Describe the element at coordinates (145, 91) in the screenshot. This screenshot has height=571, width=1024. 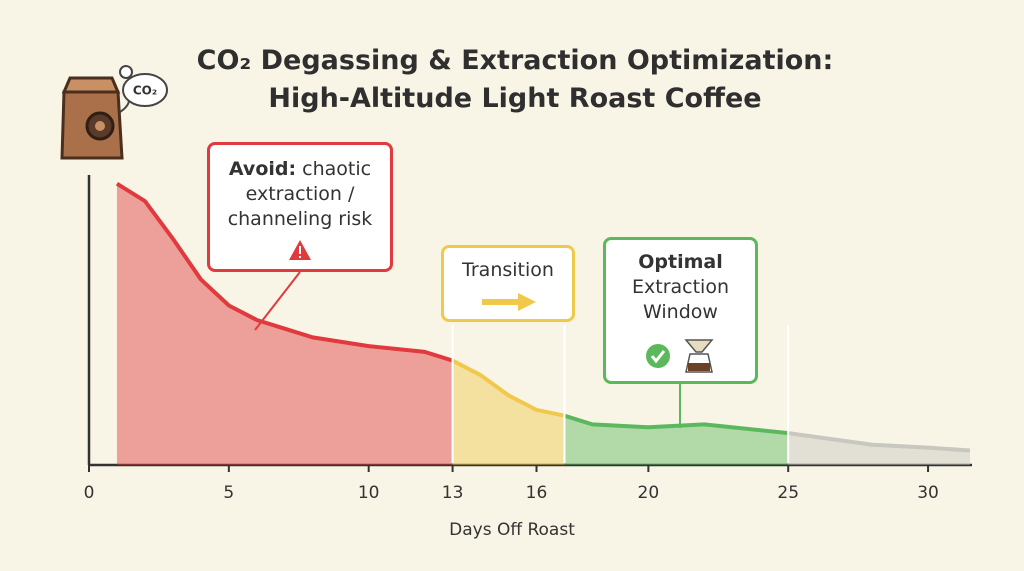
I see `icon-label: CO₂` at that location.